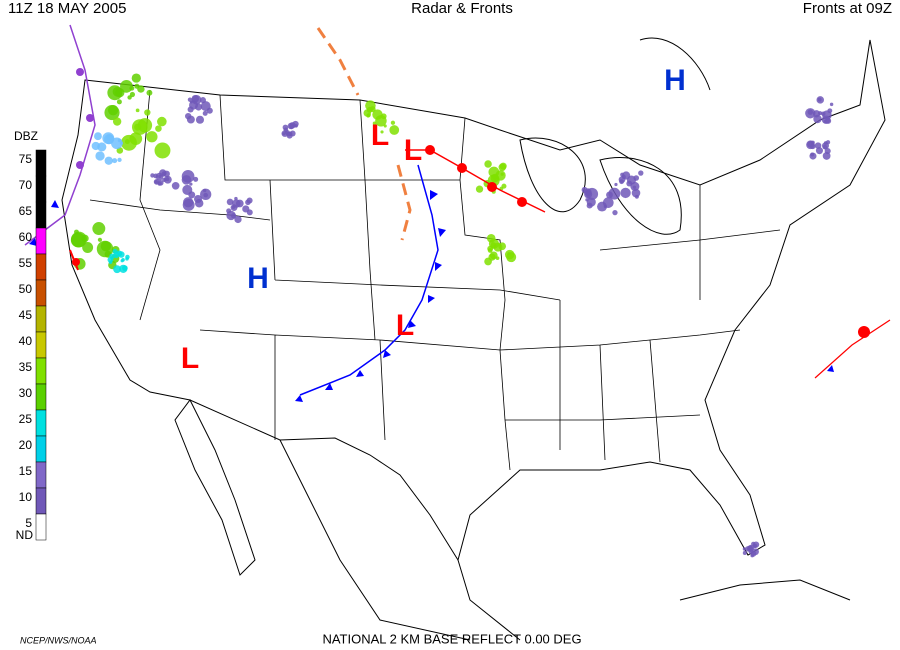 Image resolution: width=900 pixels, height=650 pixels. What do you see at coordinates (26, 393) in the screenshot?
I see `legend-level: 30` at bounding box center [26, 393].